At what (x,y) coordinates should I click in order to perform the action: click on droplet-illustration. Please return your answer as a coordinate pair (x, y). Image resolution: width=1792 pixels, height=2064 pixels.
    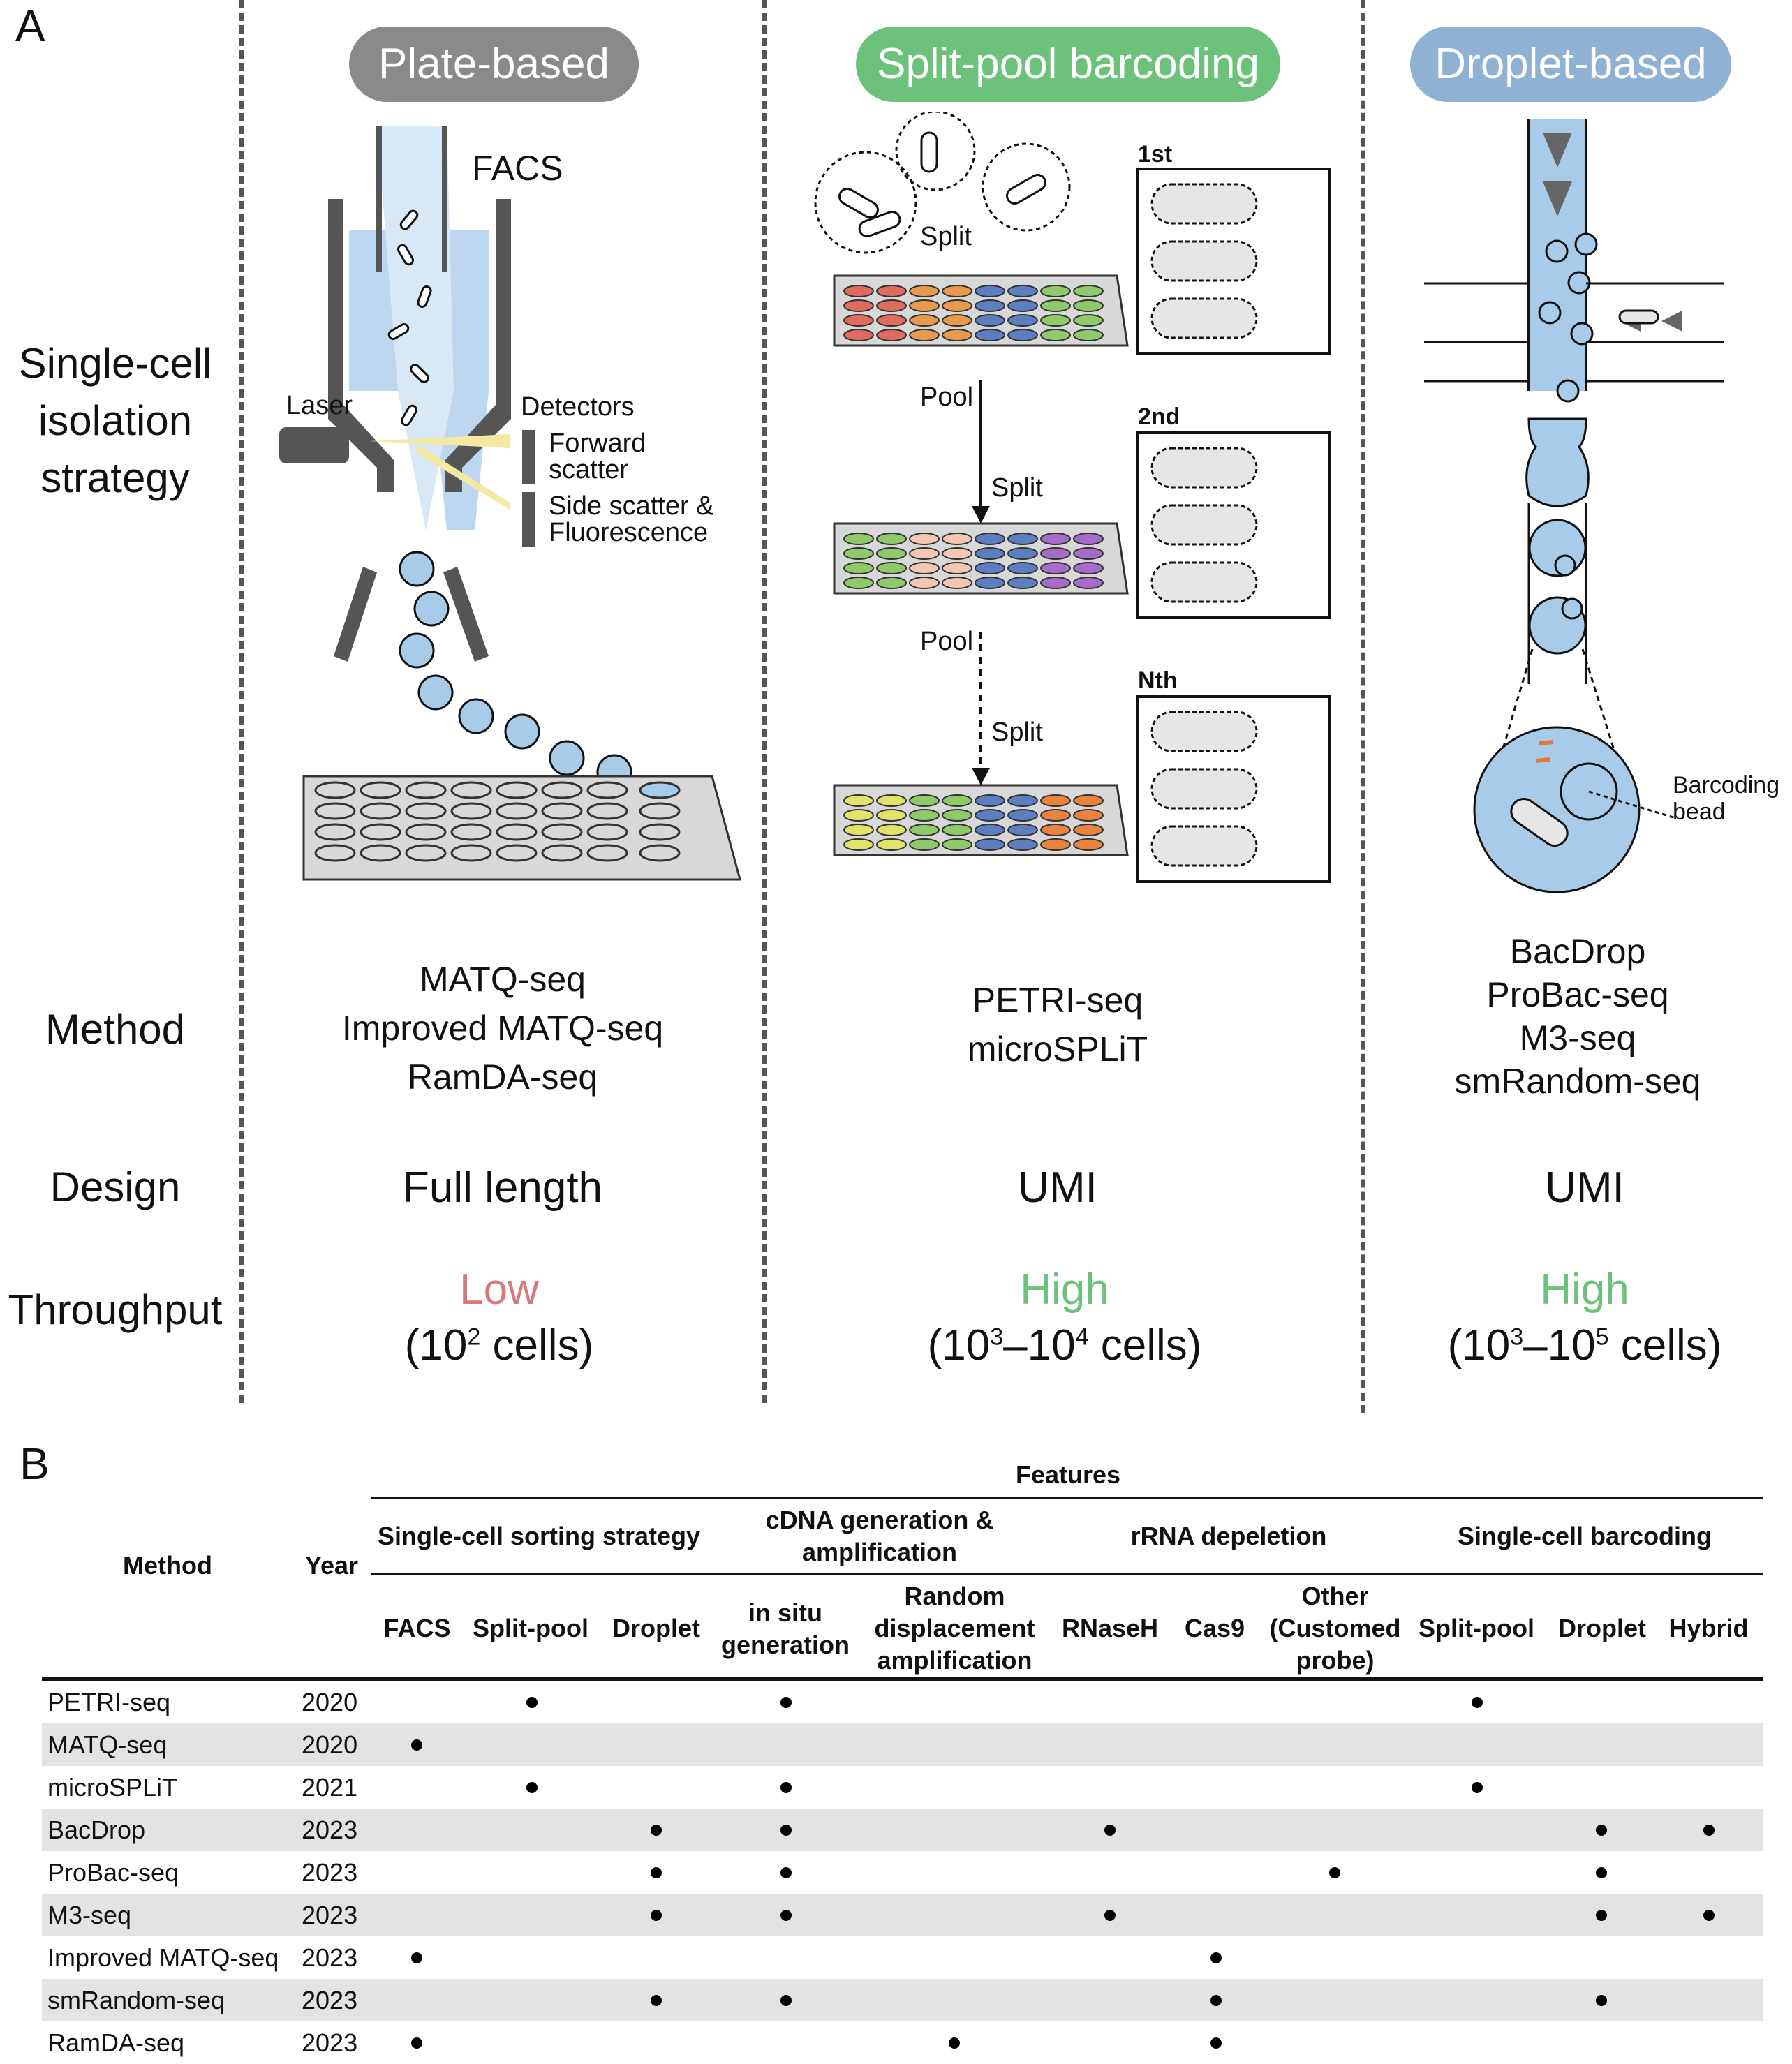
    Looking at the image, I should click on (1574, 506).